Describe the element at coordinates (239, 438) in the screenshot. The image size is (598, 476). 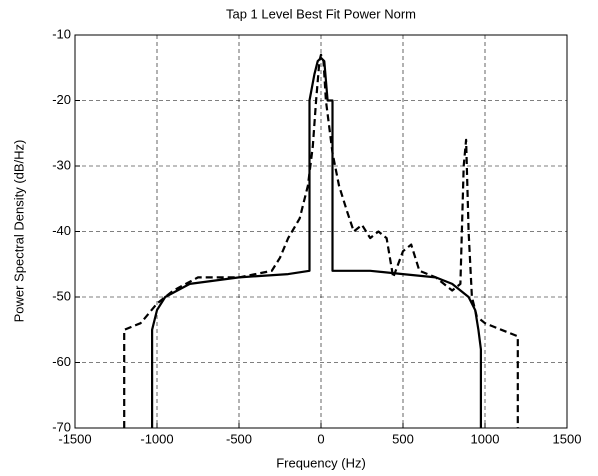
I see `x-tick-label: -500` at that location.